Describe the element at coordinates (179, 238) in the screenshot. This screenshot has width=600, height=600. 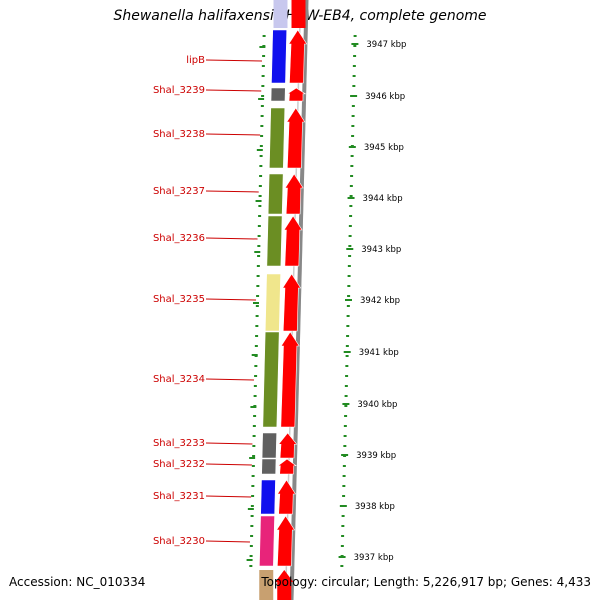
I see `gene-label: Shal_3236` at that location.